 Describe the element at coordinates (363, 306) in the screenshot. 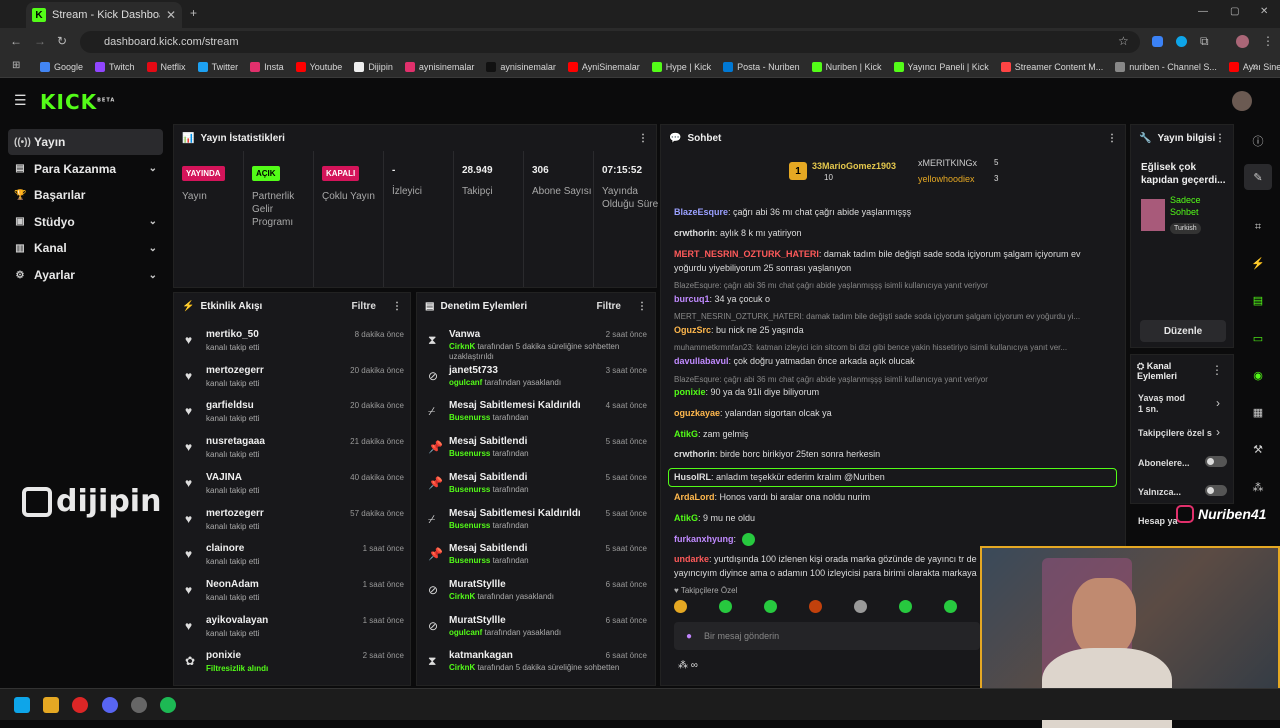

I see `activity-filter-button: Filtre` at that location.